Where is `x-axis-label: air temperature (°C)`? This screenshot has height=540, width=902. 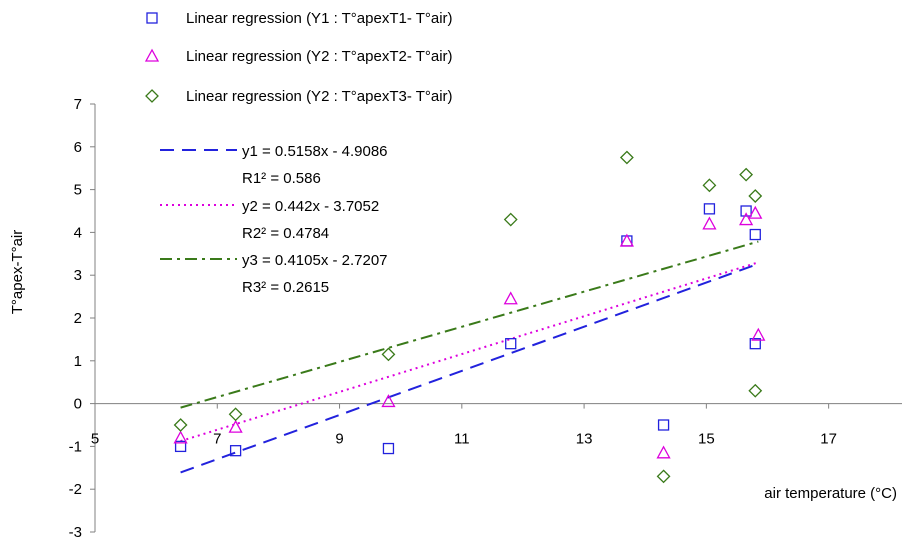 x-axis-label: air temperature (°C) is located at coordinates (830, 493).